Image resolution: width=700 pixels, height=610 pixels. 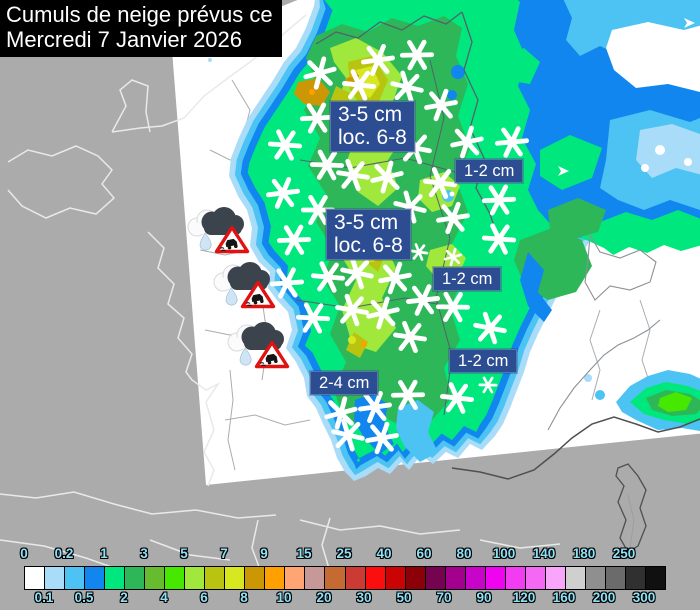 I want to click on legend-tick-label: 100, so click(x=504, y=553).